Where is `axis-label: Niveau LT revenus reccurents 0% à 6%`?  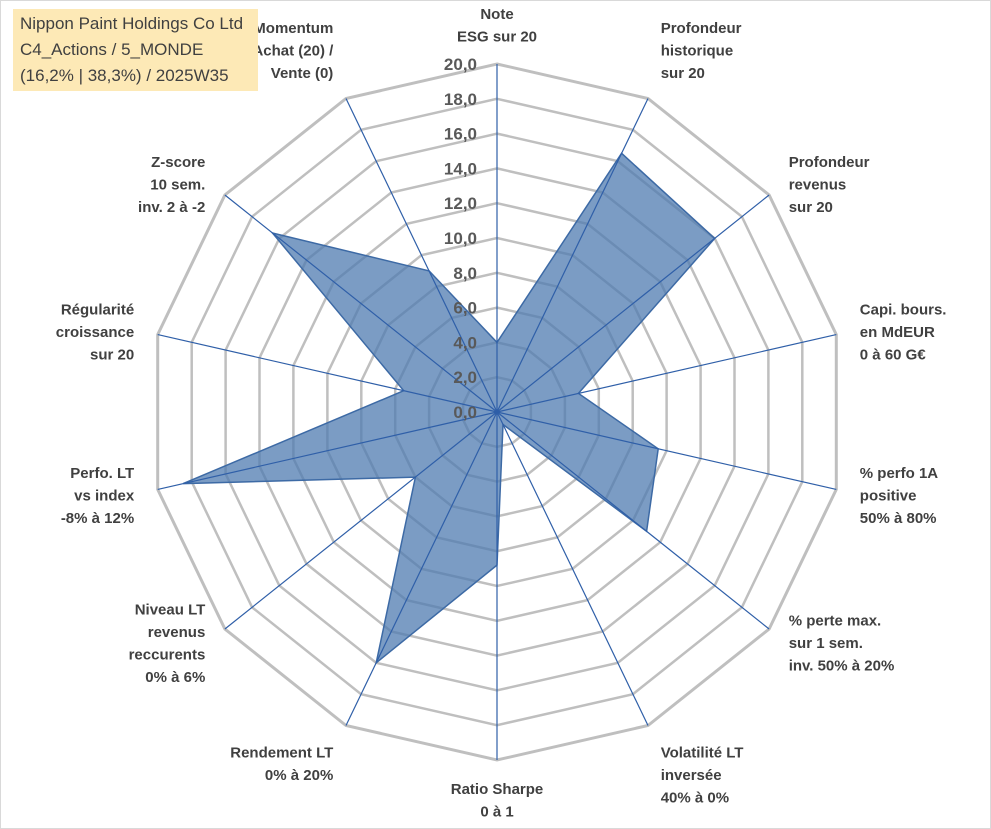
axis-label: Niveau LT revenus reccurents 0% à 6% is located at coordinates (167, 643).